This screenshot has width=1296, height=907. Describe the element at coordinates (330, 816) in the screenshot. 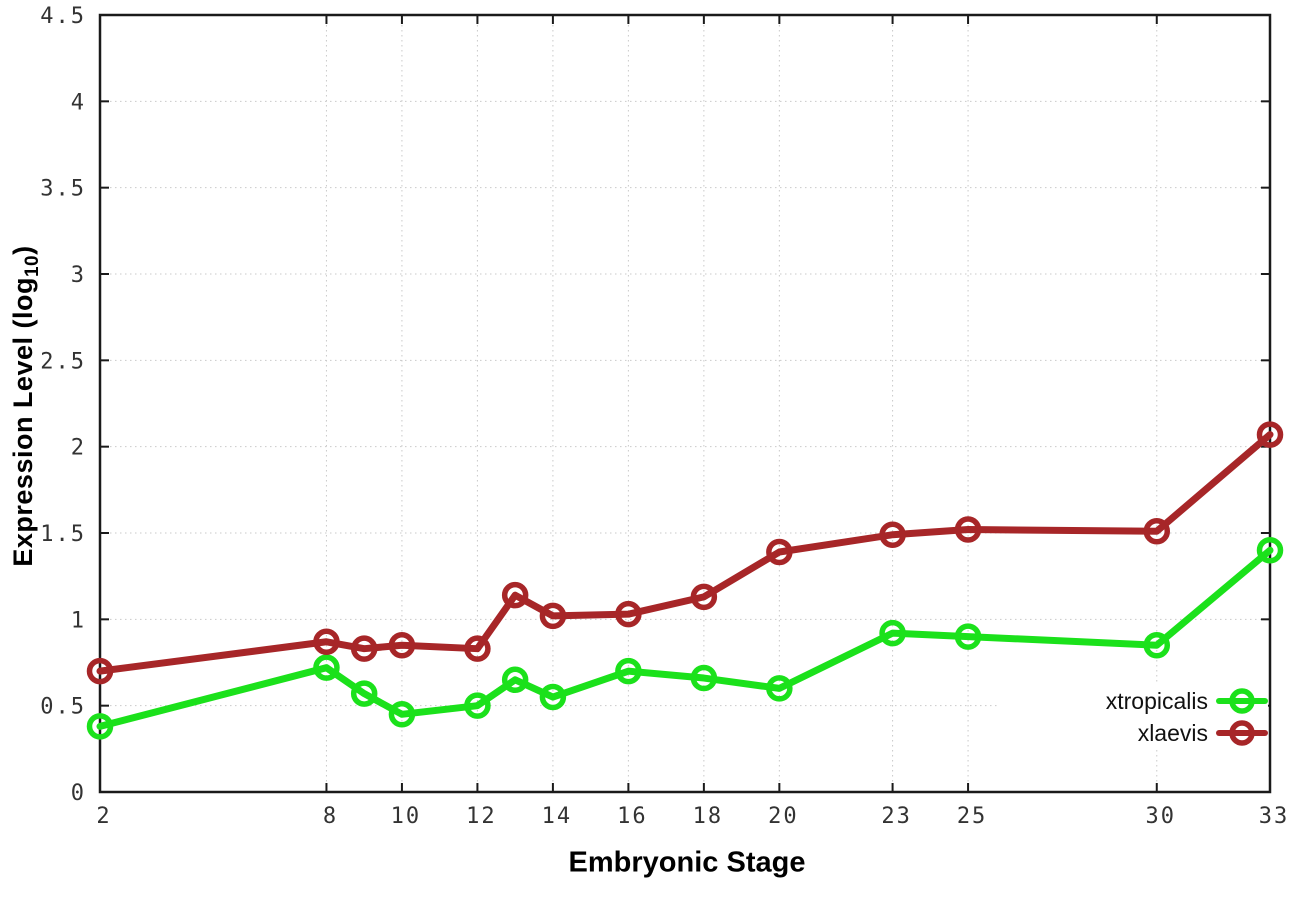

I see `x-tick-label: 8` at that location.